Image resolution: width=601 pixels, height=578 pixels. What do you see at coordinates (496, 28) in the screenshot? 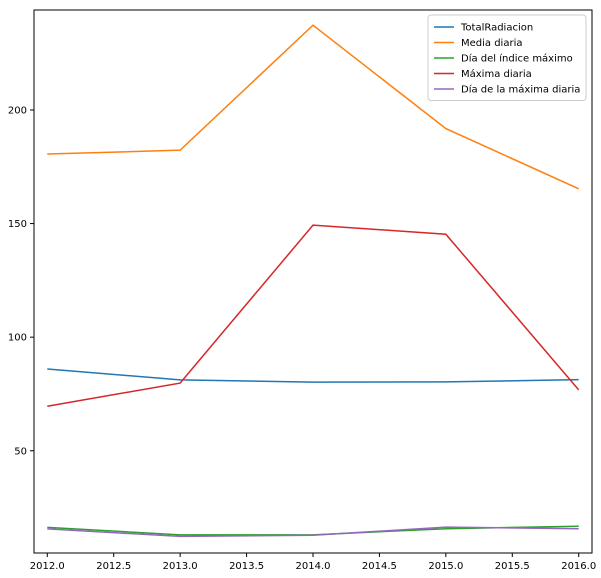
I see `legend-label-0: TotalRadiacion` at bounding box center [496, 28].